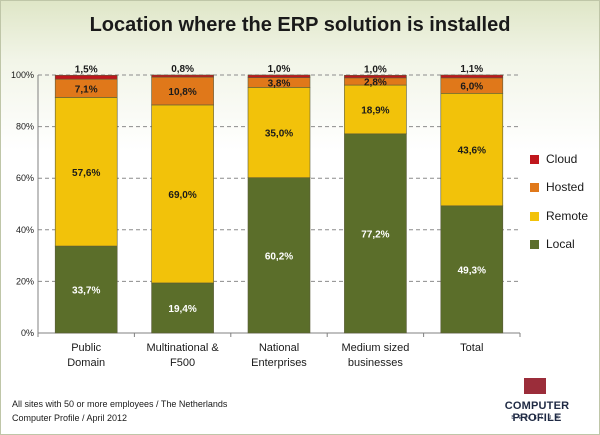 The height and width of the screenshot is (435, 600). I want to click on logo-subtitle: BENELUX, so click(537, 418).